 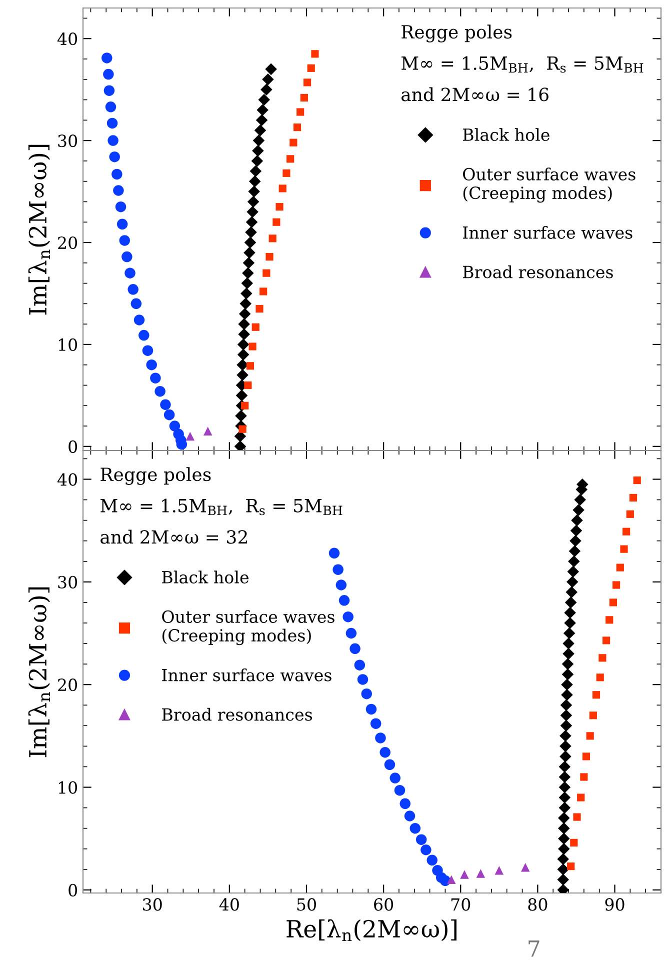 I want to click on y-tick-label: 40, so click(x=67, y=479).